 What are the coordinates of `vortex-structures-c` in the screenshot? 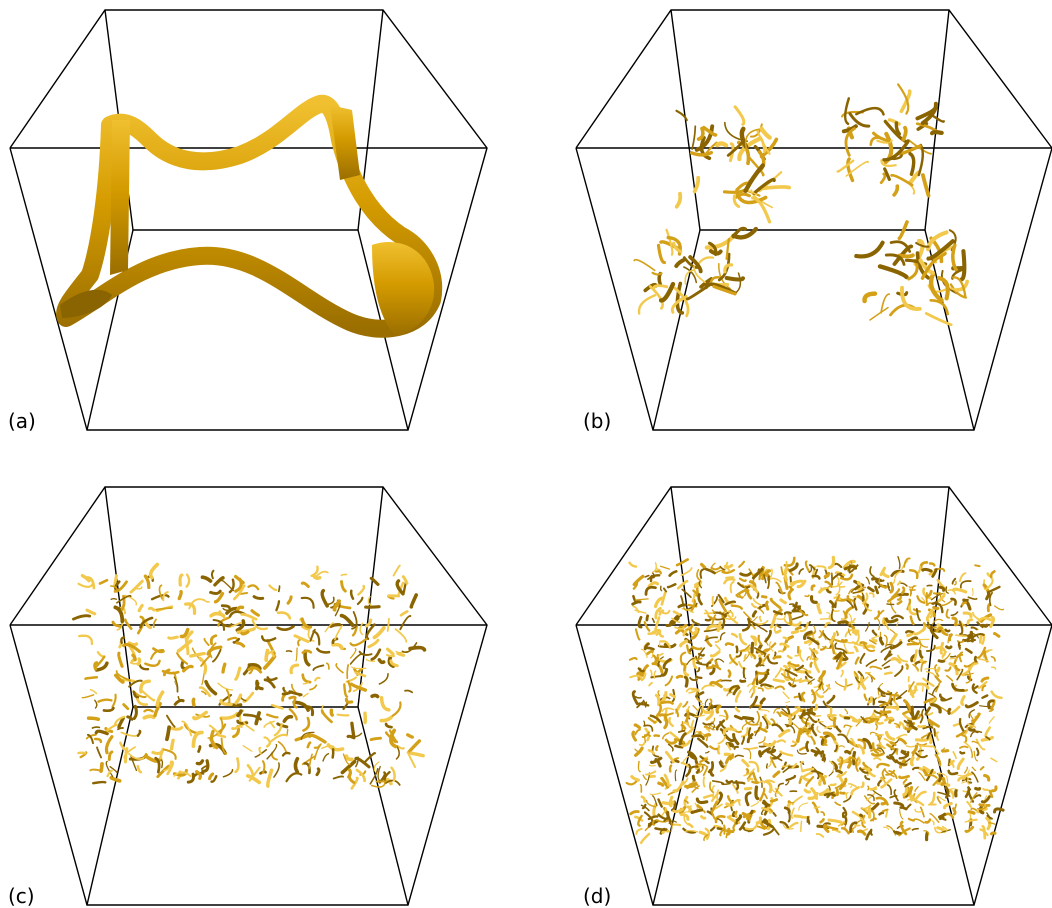 It's located at (249, 676).